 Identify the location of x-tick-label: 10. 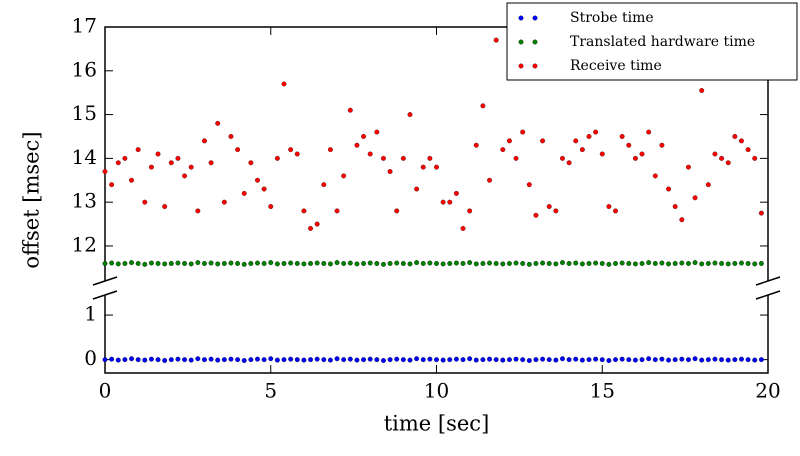
(436, 391).